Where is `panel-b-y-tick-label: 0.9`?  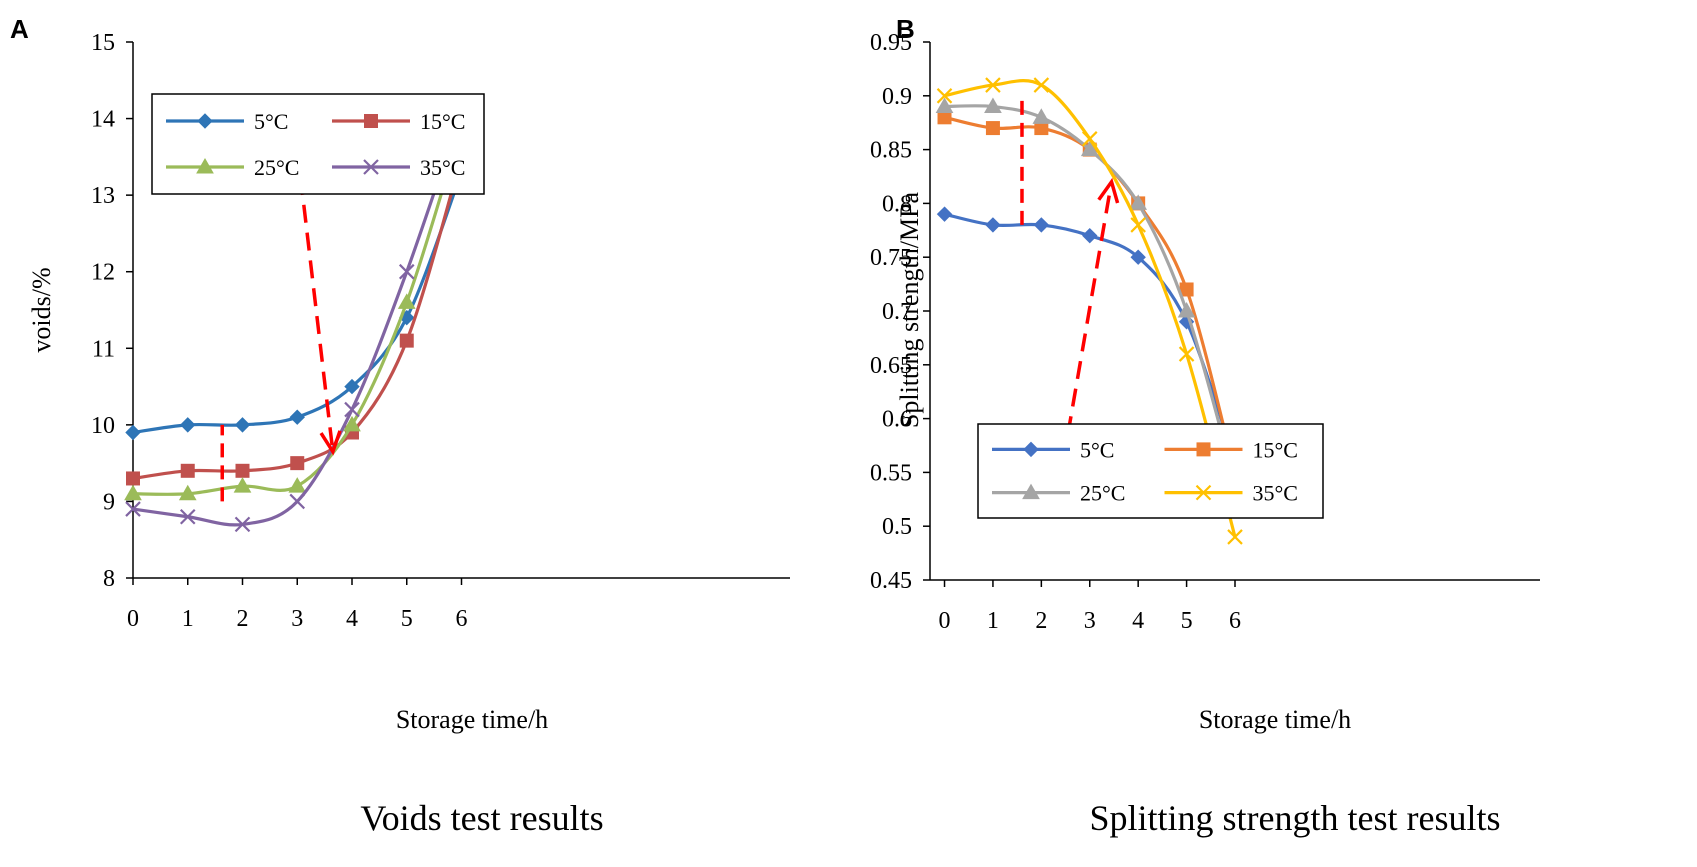
panel-b-y-tick-label: 0.9 is located at coordinates (897, 97).